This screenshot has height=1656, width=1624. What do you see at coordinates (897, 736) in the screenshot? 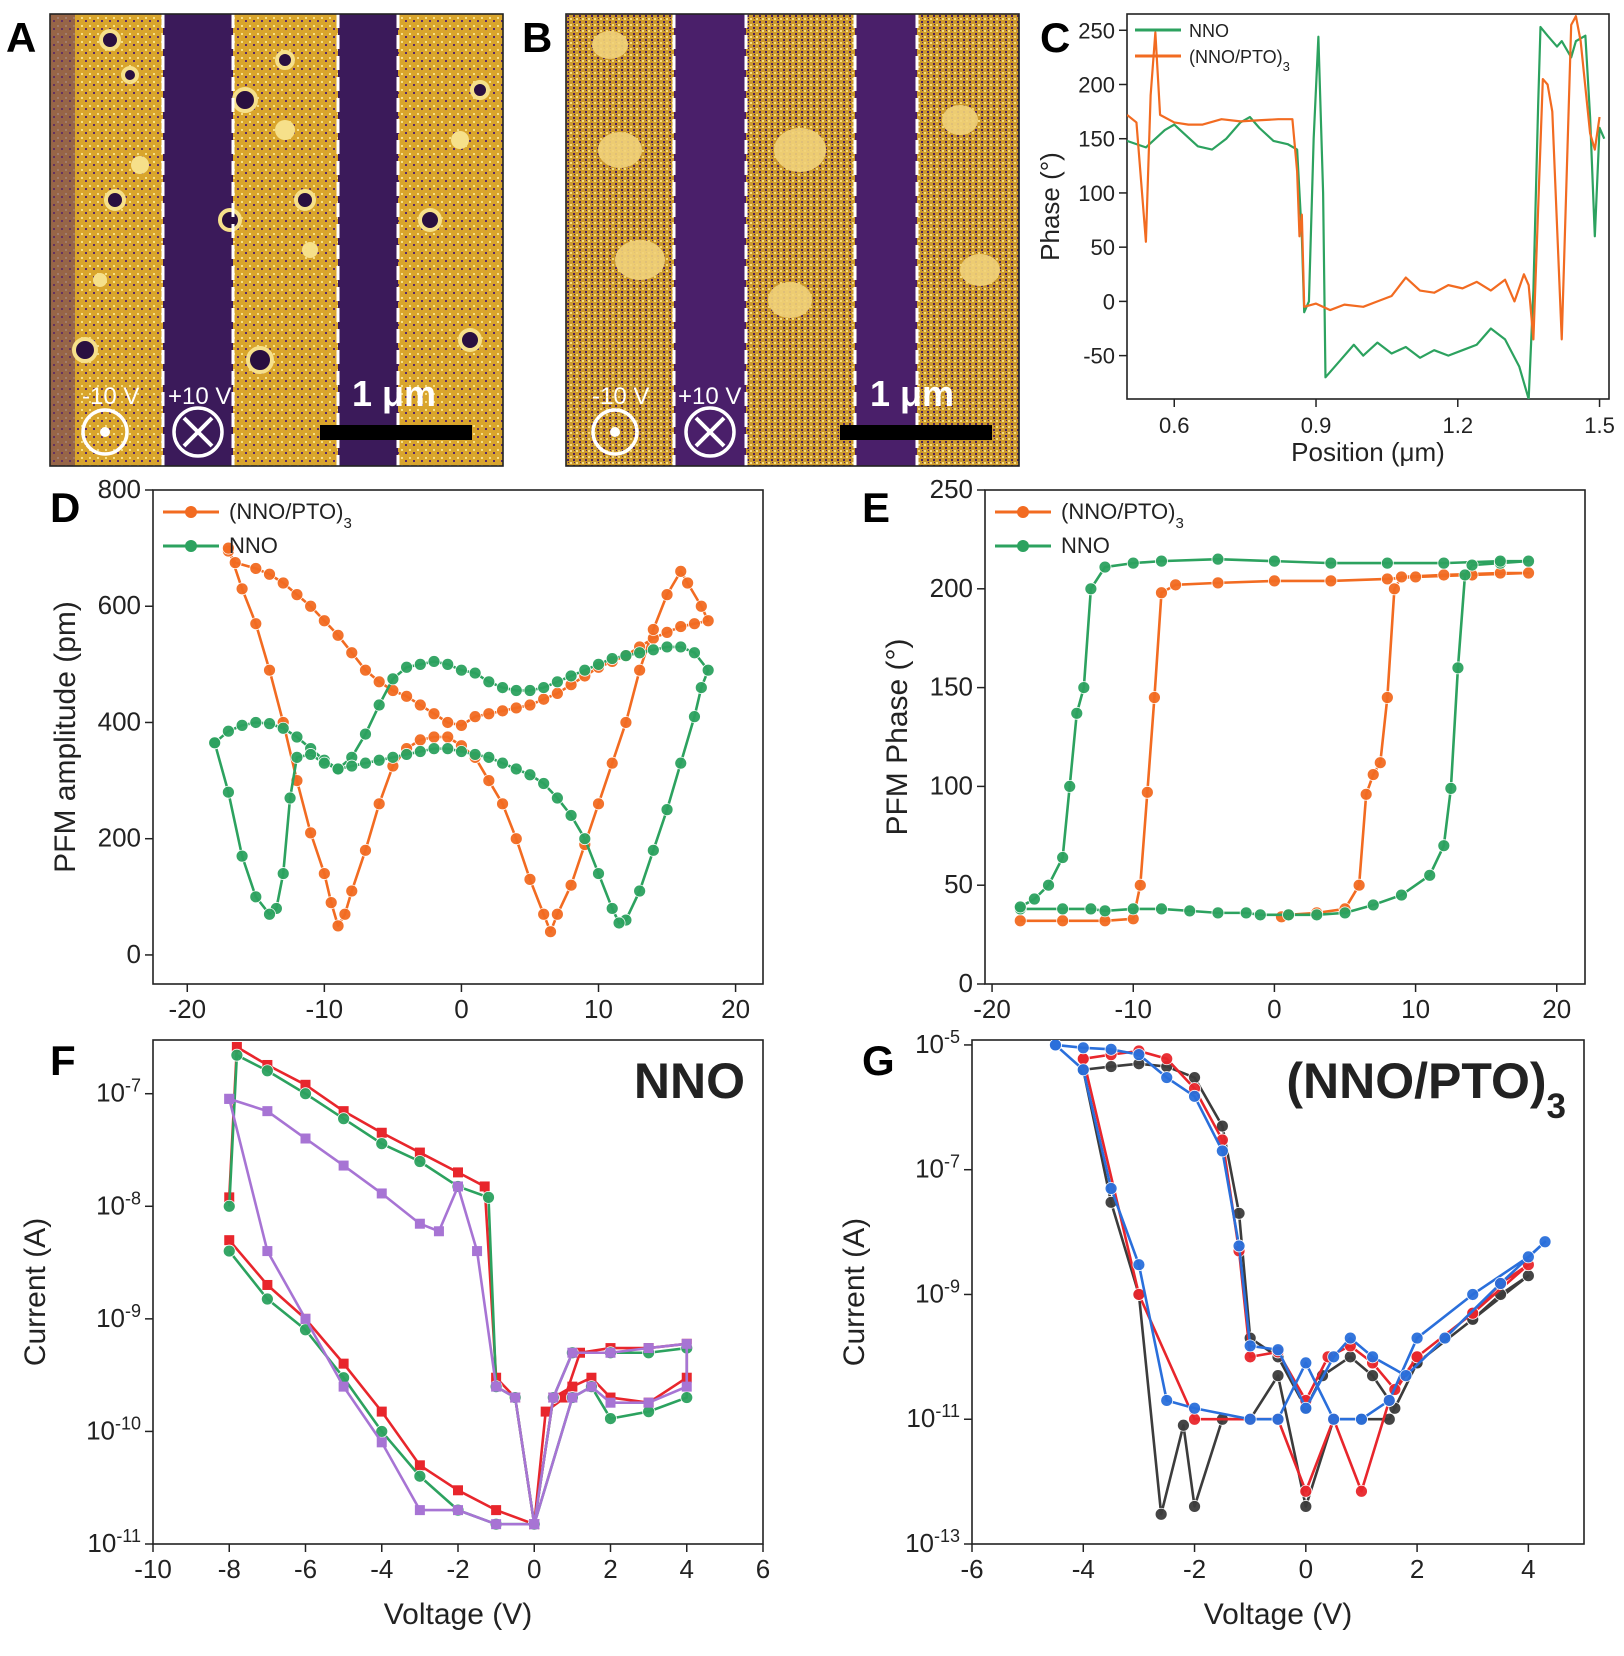
I see `y-axis-label: PFM Phase (°)` at bounding box center [897, 736].